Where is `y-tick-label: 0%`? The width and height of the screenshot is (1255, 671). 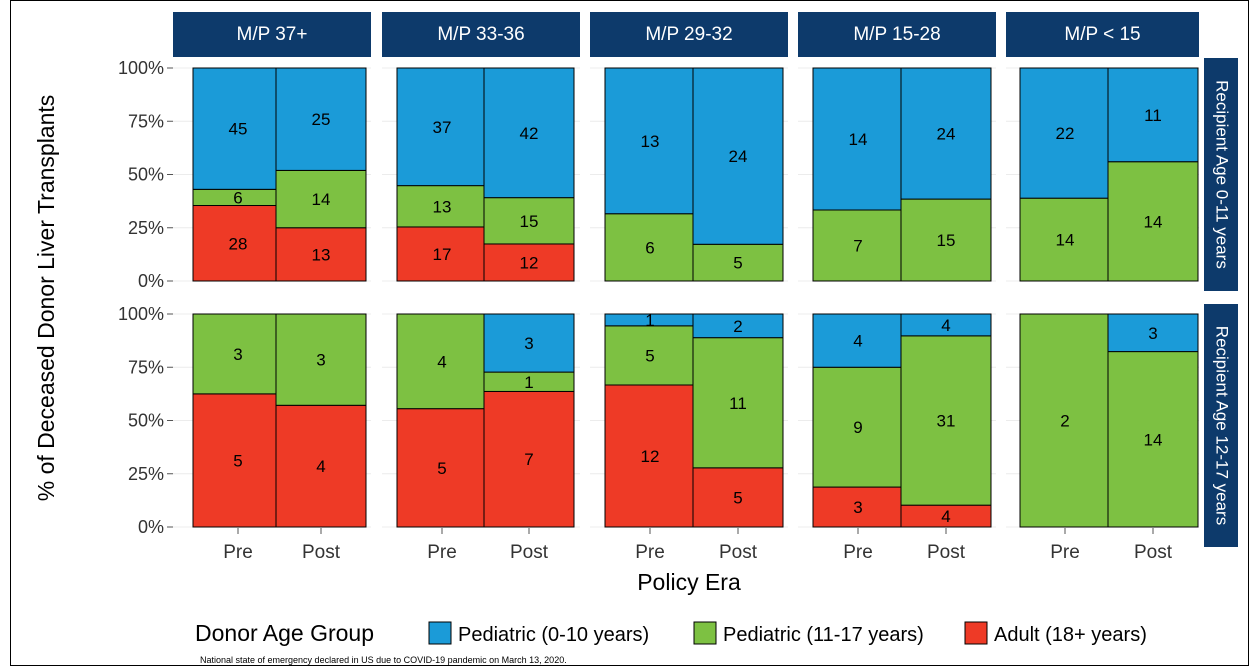 y-tick-label: 0% is located at coordinates (151, 527).